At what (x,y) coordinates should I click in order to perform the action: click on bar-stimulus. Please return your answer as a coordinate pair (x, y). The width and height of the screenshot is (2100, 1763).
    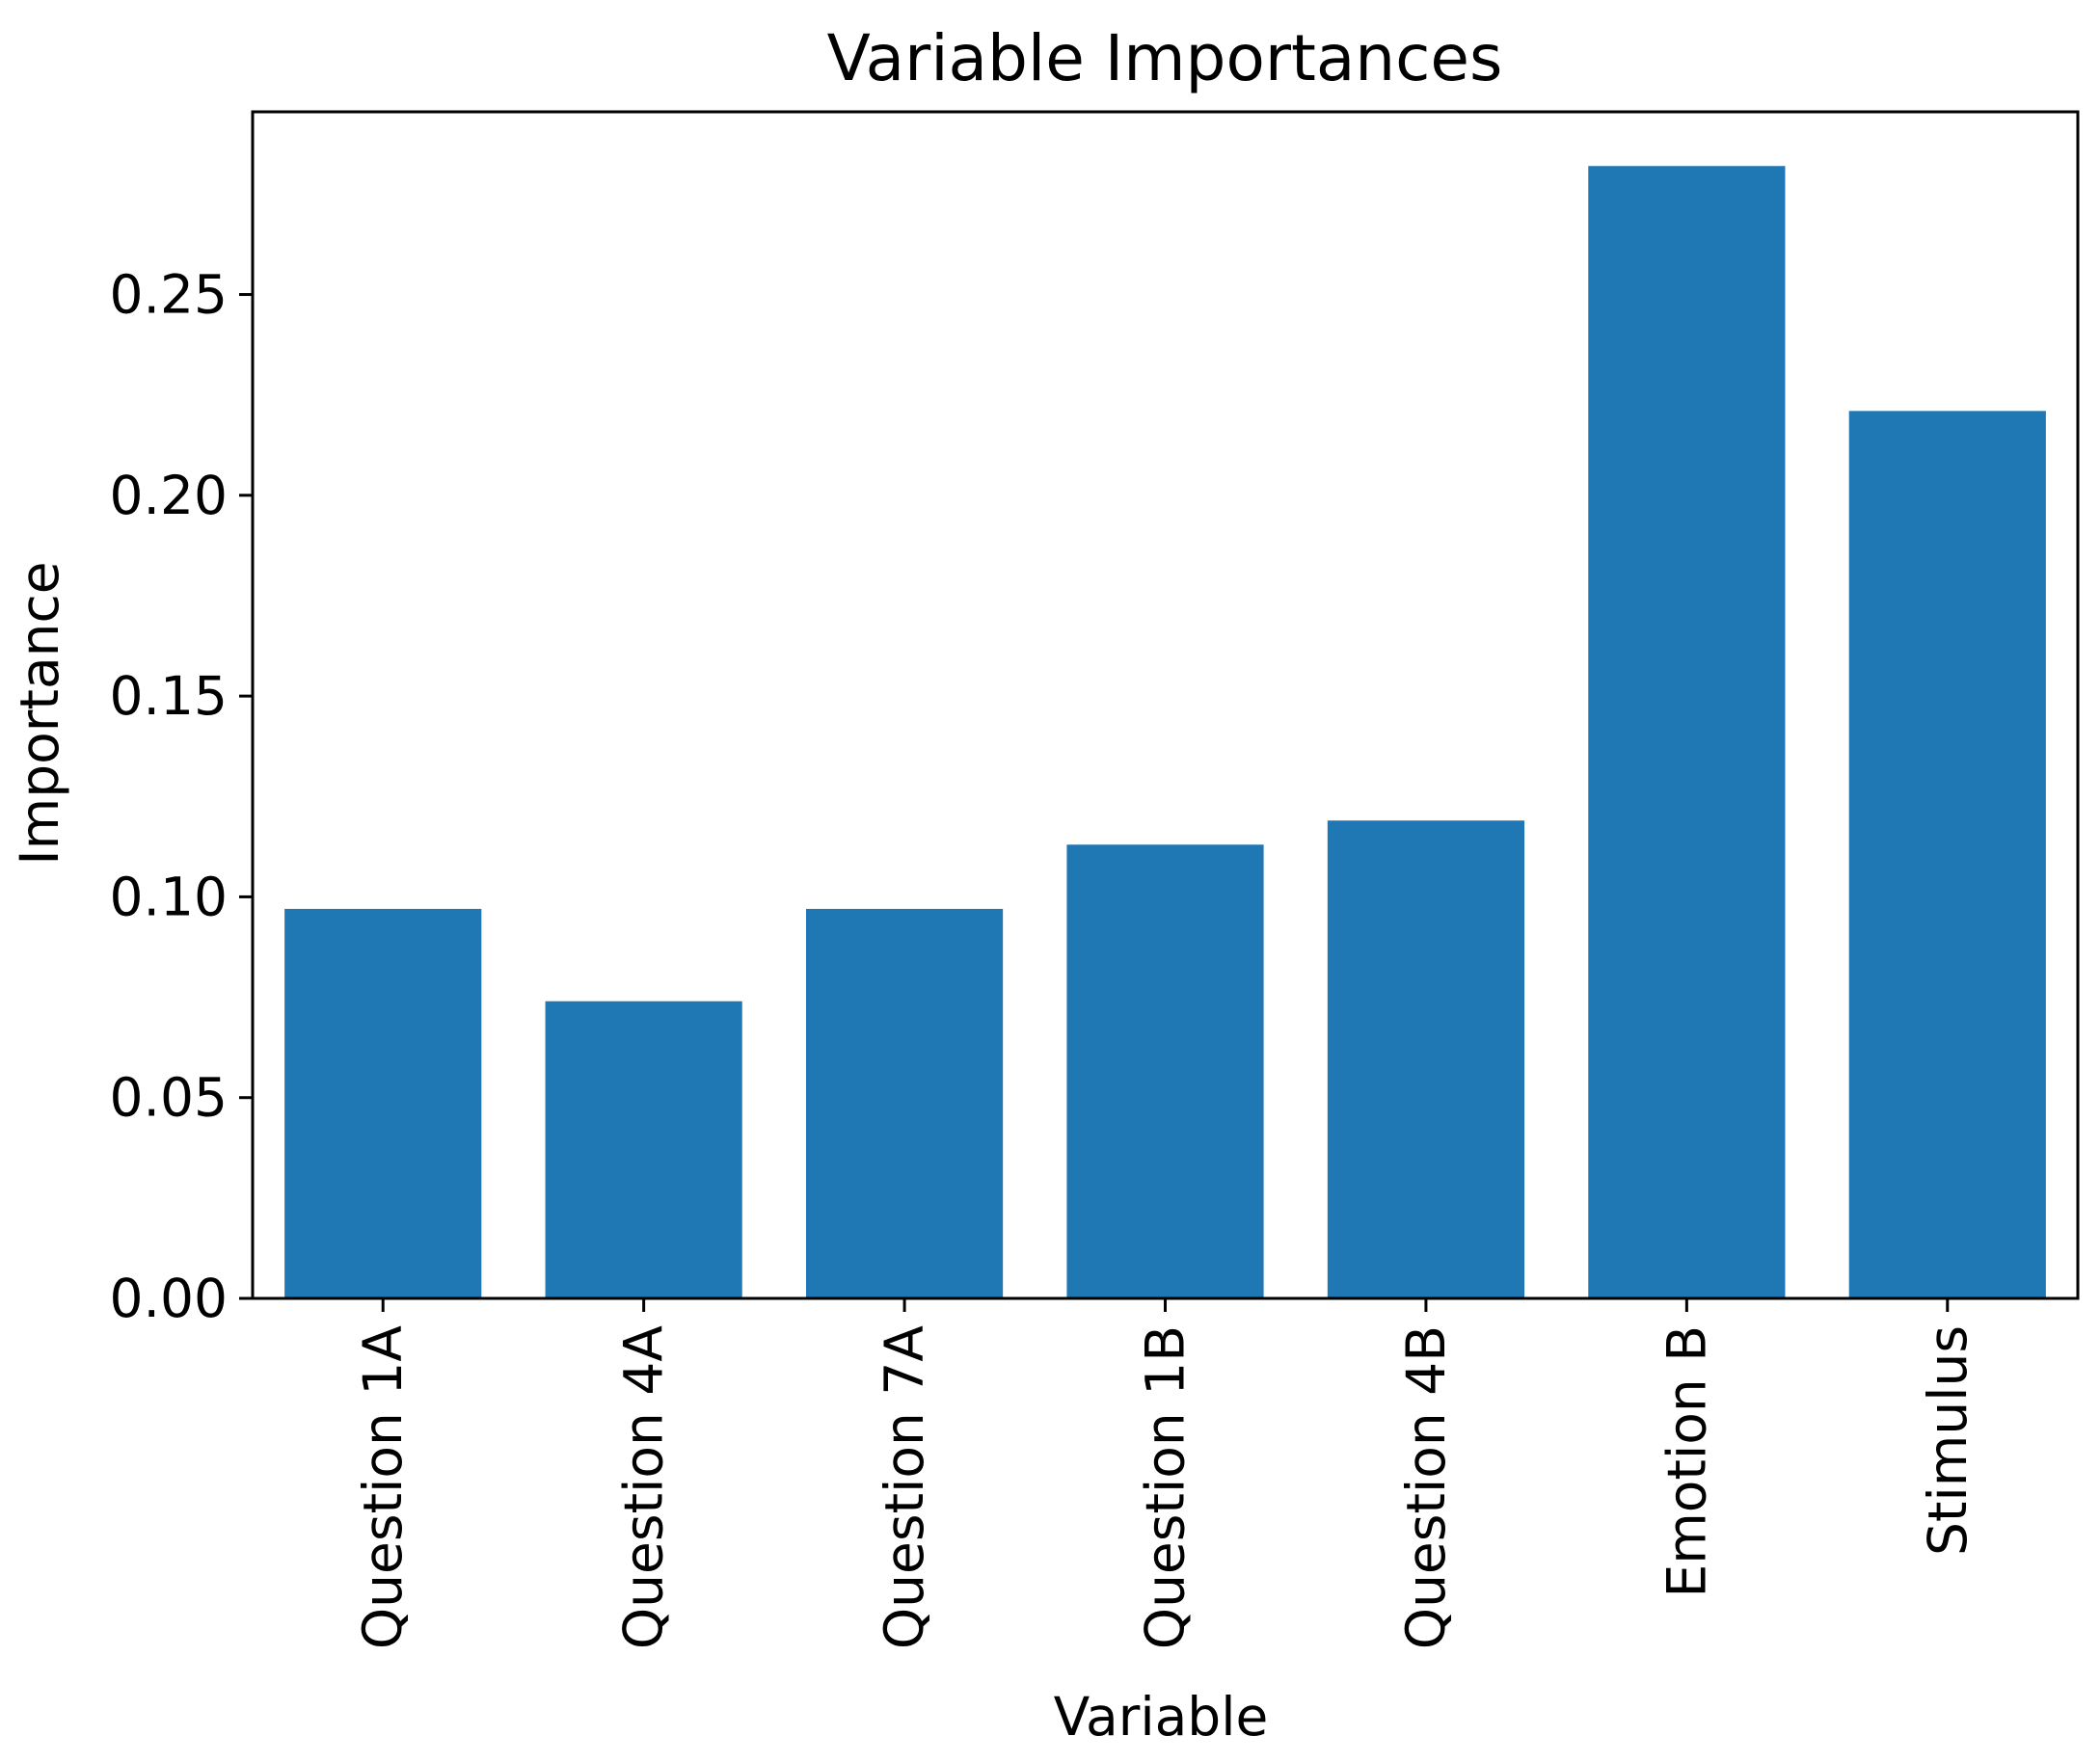
    Looking at the image, I should click on (1947, 855).